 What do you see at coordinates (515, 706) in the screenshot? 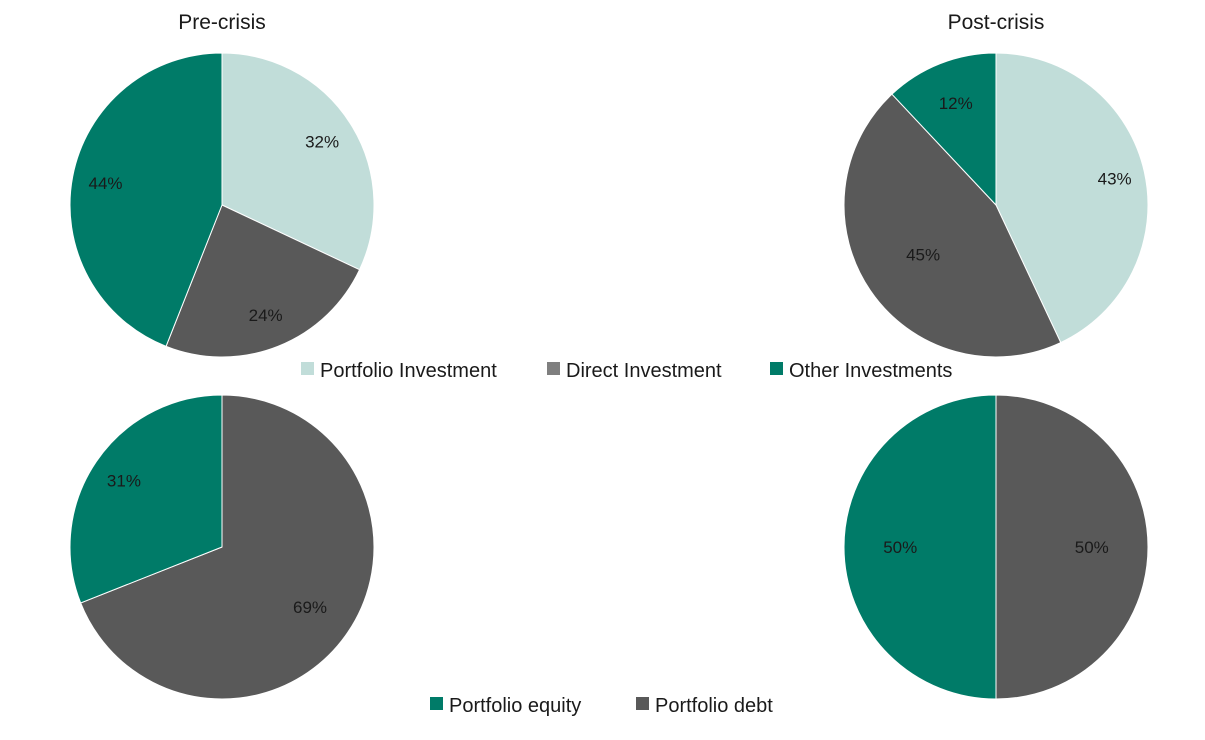
I see `legend-label-portfolio-equity: Portfolio equity` at bounding box center [515, 706].